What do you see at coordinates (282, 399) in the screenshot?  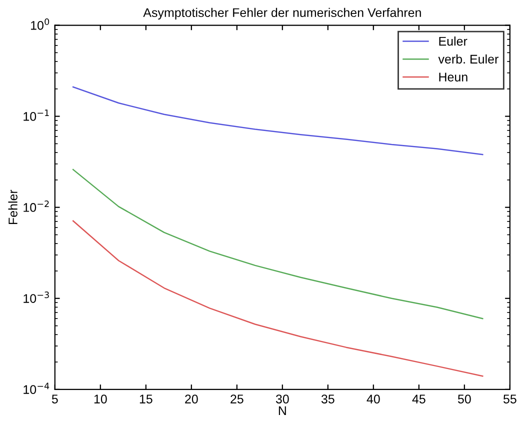 I see `x-tick-label: 30` at bounding box center [282, 399].